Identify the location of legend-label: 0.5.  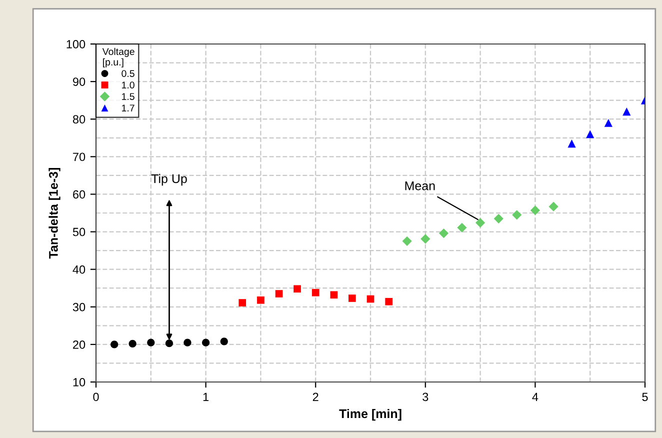
(128, 73).